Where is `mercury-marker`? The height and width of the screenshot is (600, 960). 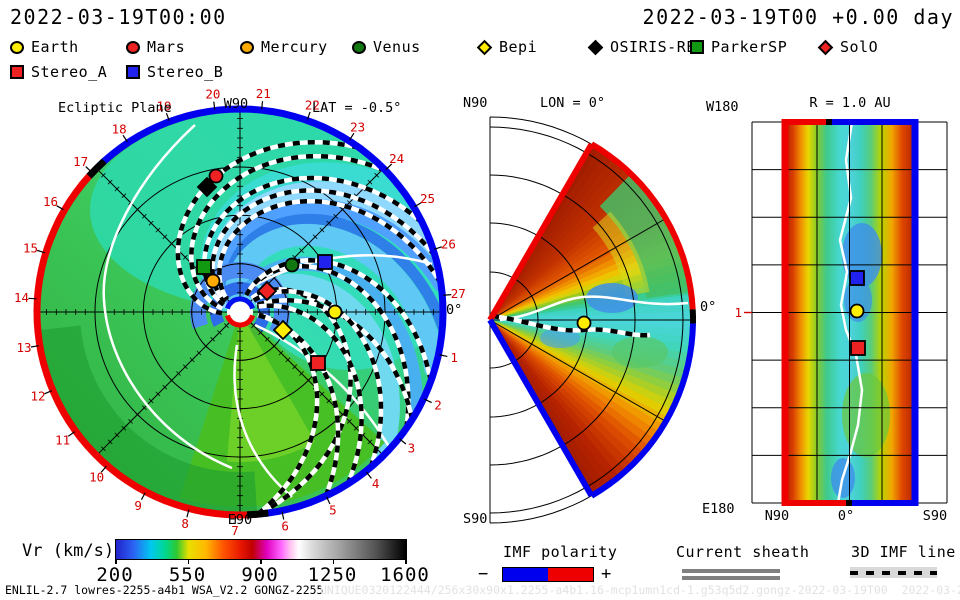 mercury-marker is located at coordinates (213, 281).